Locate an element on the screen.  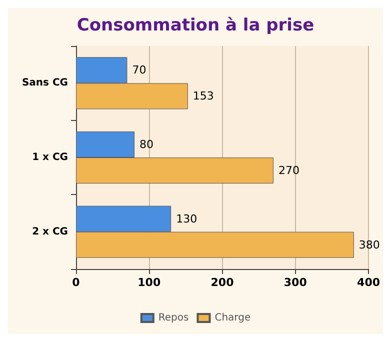
chart-title: Consommation à la prise is located at coordinates (195, 26).